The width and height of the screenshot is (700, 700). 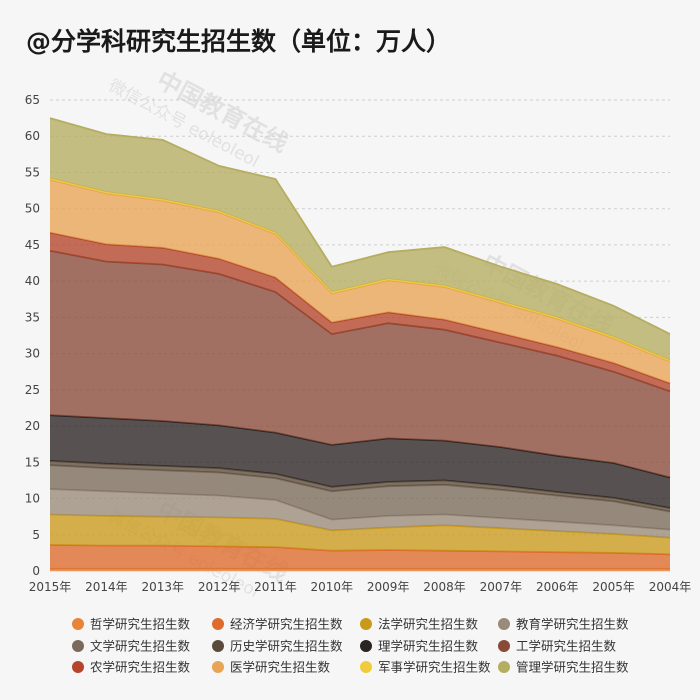 I want to click on y-axis: 0 5 10 15 20 25 30 35 40 45 50 55 60 65, so click(x=32, y=335).